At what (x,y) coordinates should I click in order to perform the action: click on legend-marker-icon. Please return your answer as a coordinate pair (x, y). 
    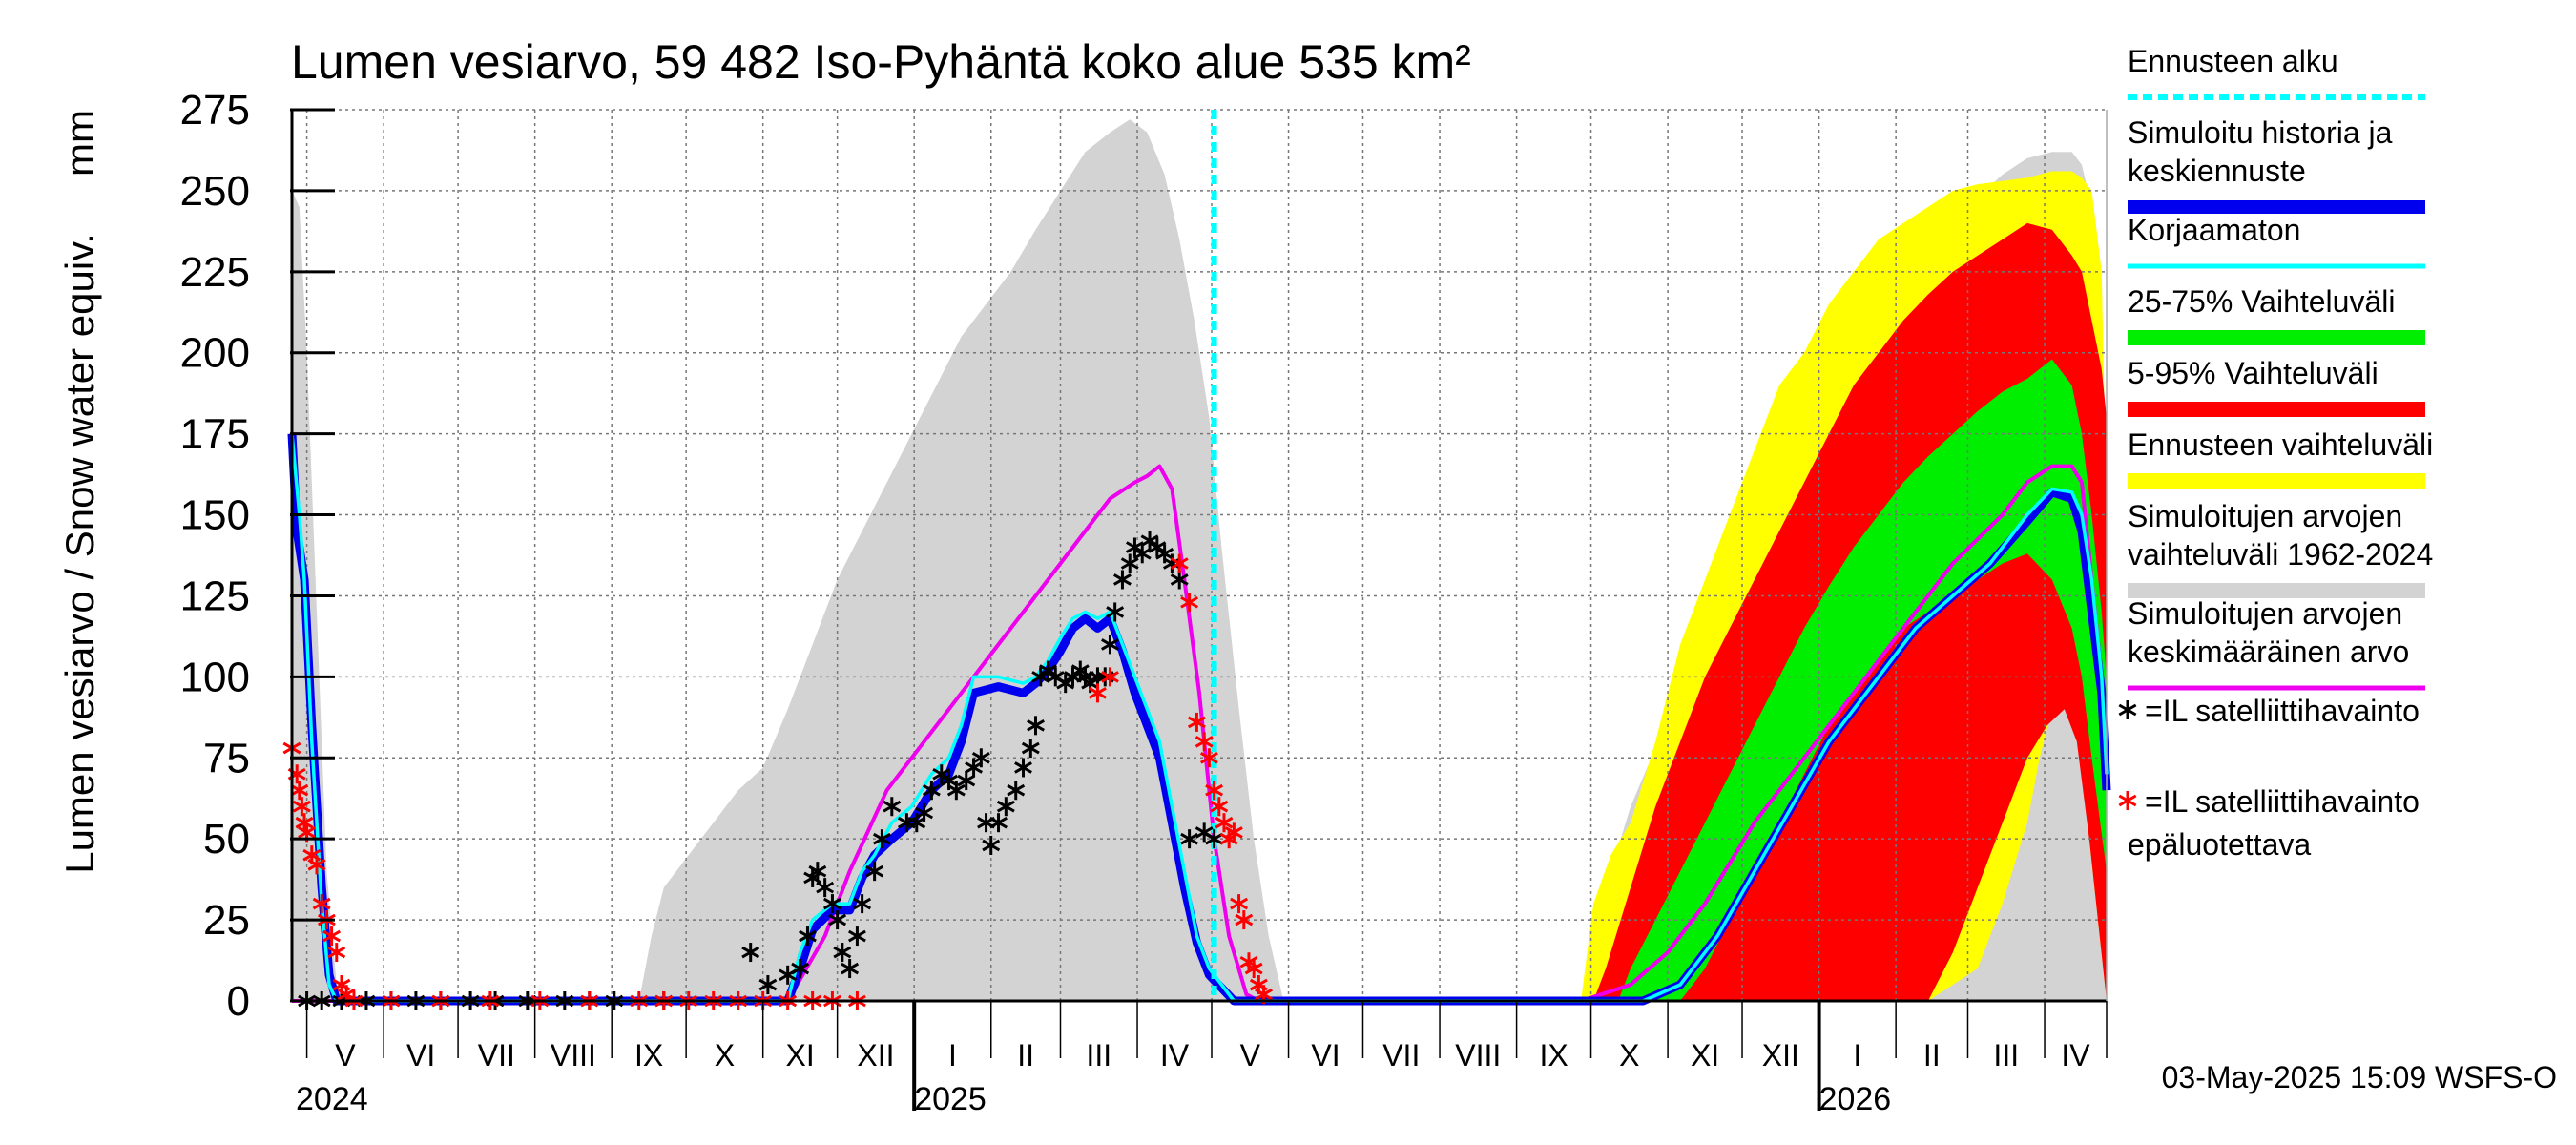
    Looking at the image, I should click on (2127, 709).